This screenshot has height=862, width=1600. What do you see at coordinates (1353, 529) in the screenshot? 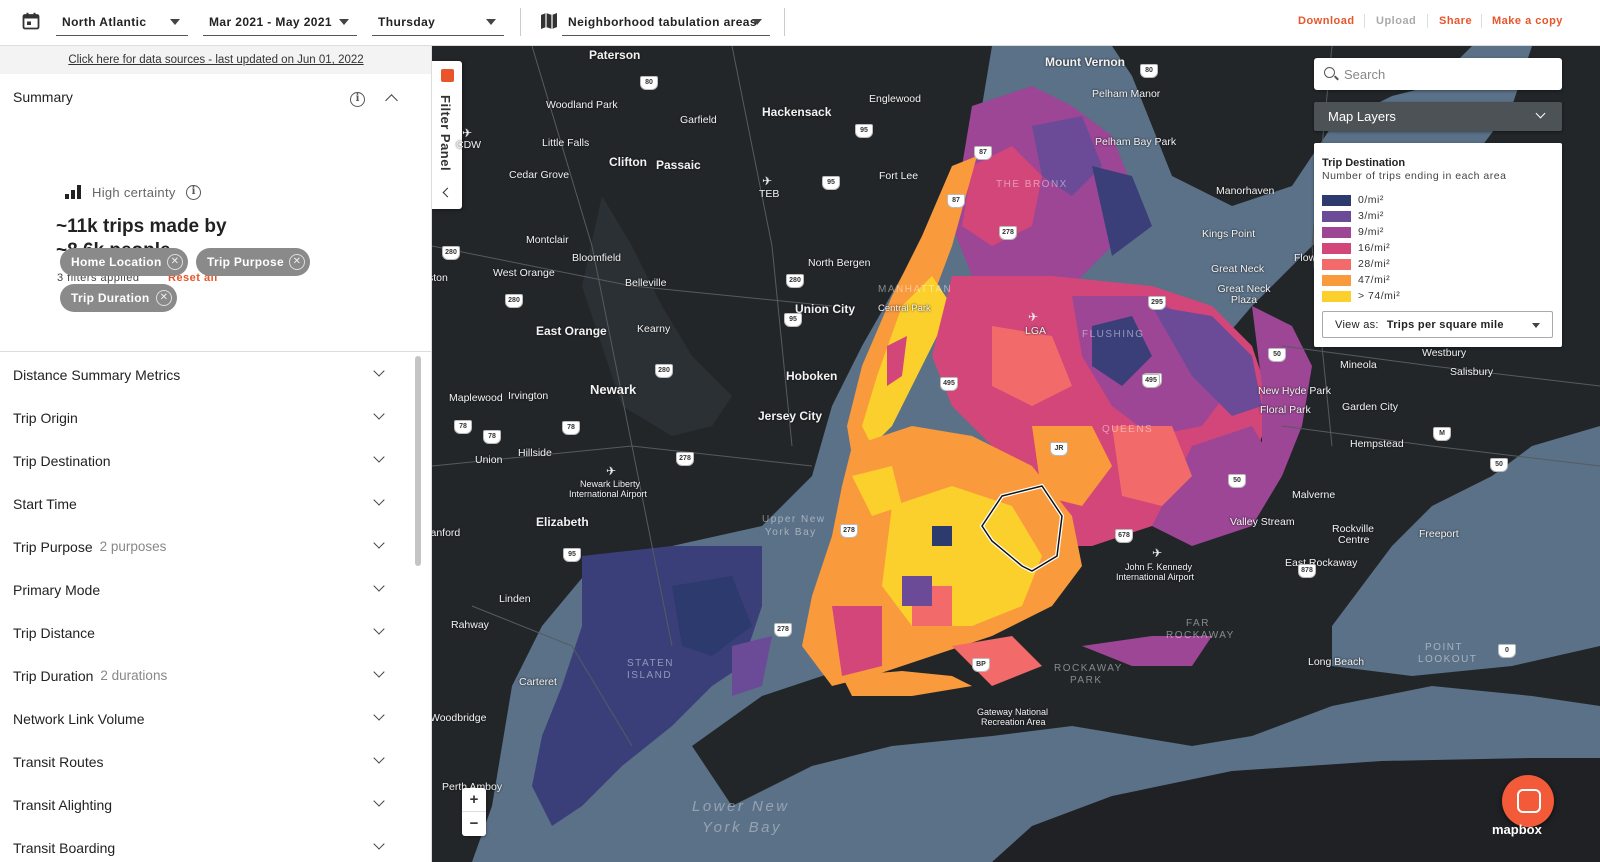
I see `place-label: Rockville` at bounding box center [1353, 529].